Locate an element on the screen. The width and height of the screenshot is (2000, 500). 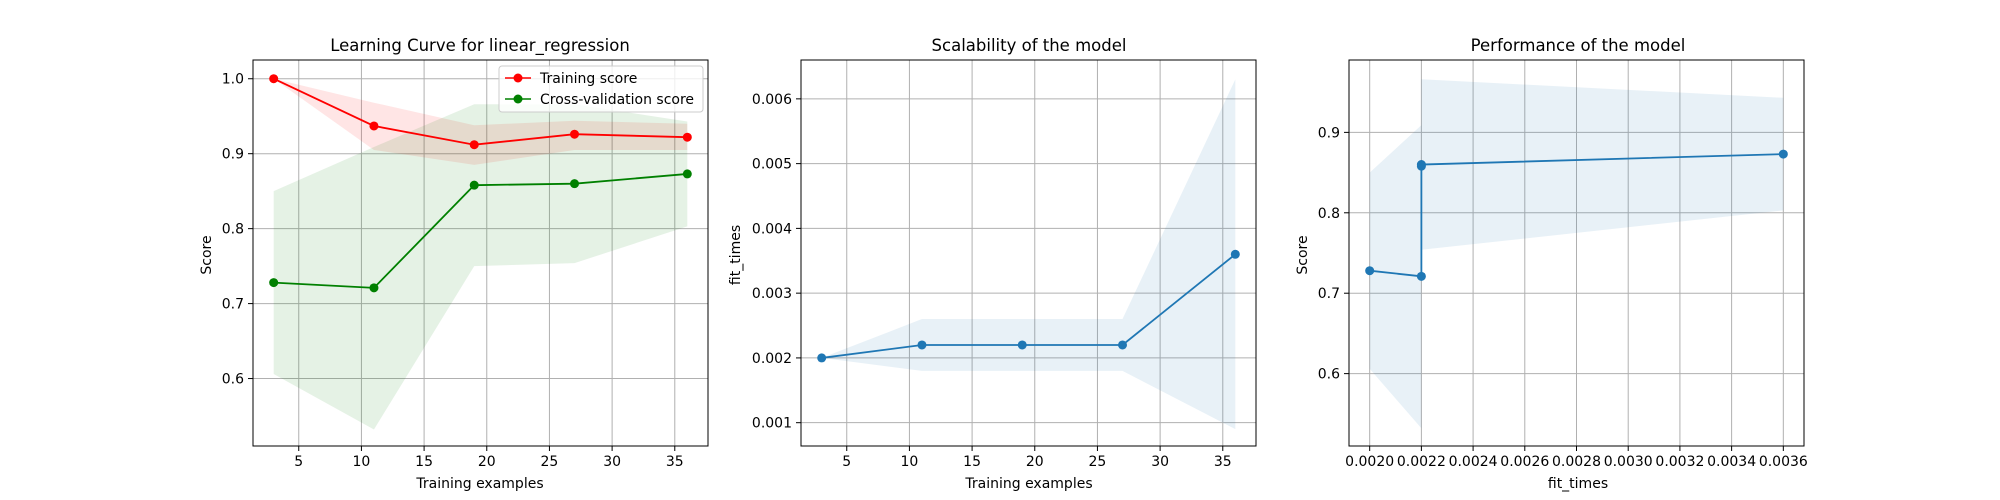
performance-x-tick-label: 0.0030 is located at coordinates (1628, 462).